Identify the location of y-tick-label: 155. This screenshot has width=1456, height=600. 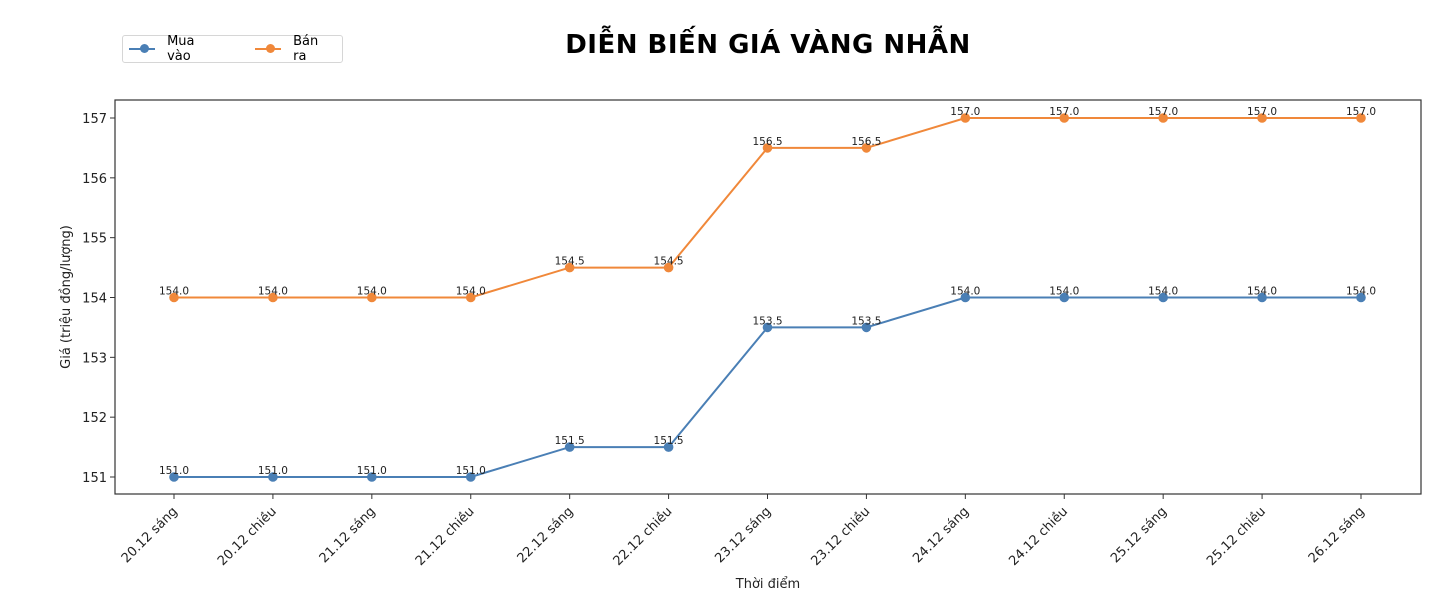
(94, 239).